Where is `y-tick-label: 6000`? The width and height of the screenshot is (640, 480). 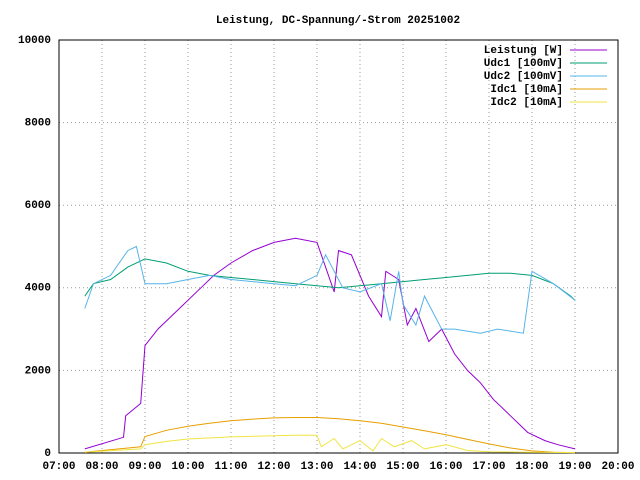
y-tick-label: 6000 is located at coordinates (38, 206).